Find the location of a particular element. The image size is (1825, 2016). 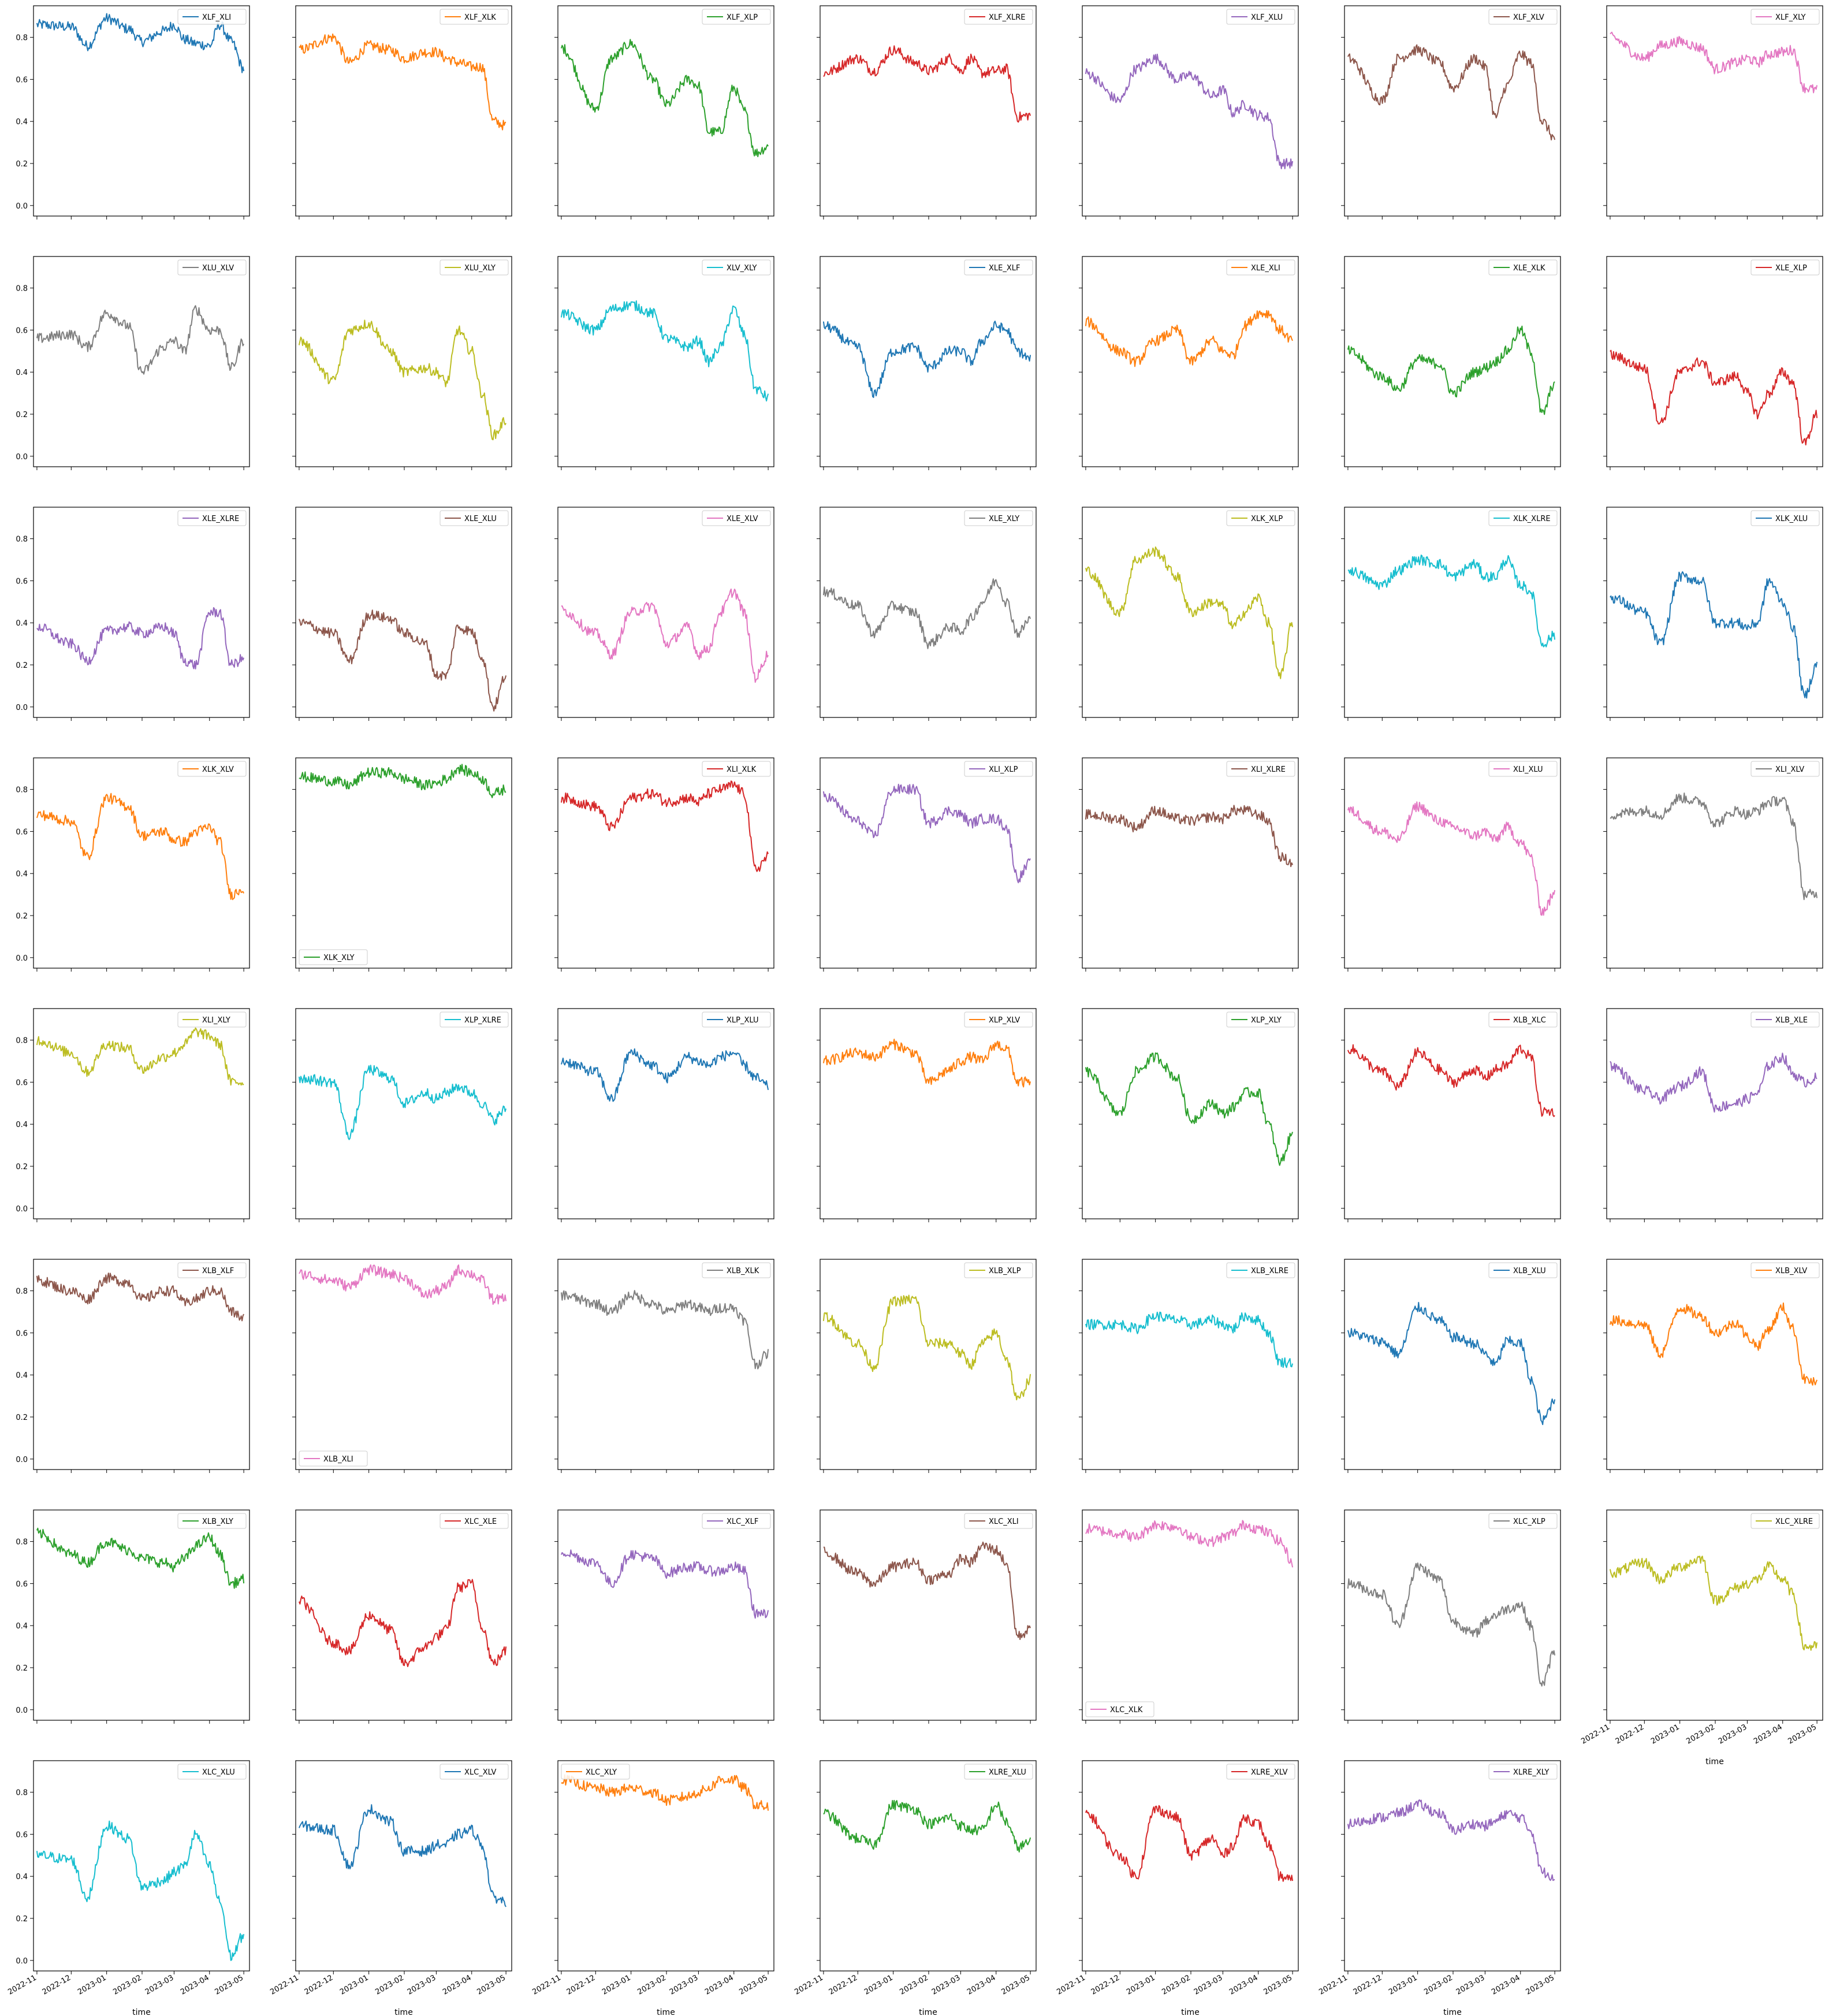

legend: XLRE_XLY is located at coordinates (1523, 1772).